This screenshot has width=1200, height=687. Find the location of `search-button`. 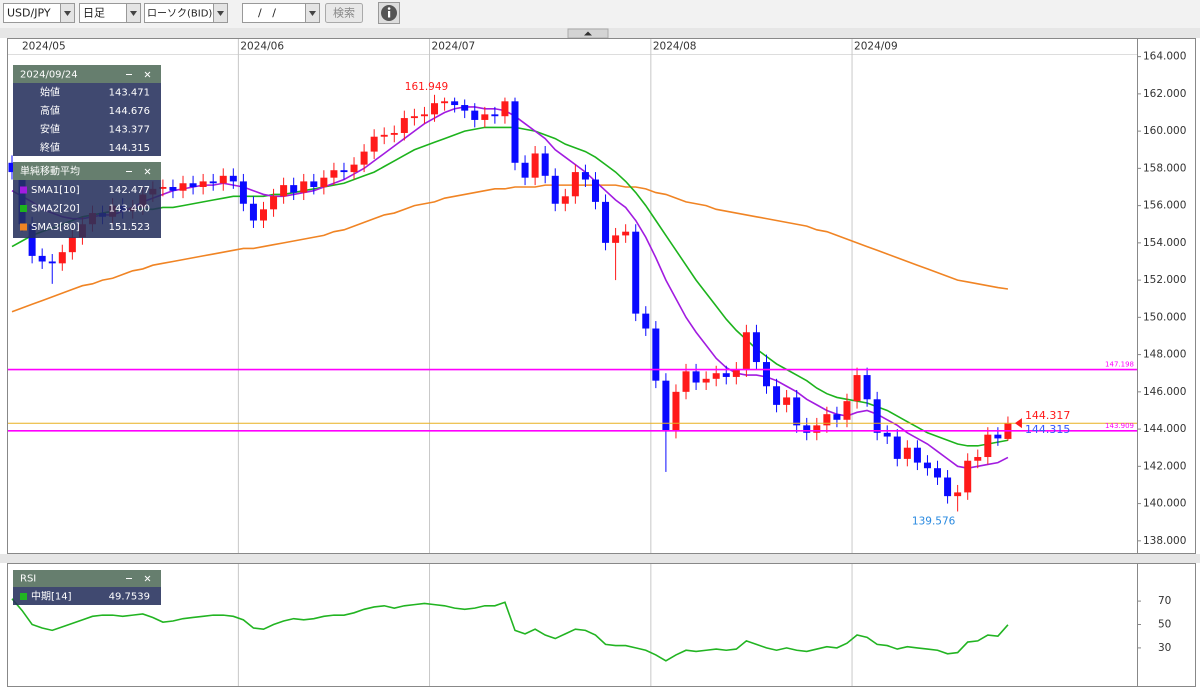

search-button is located at coordinates (344, 13).